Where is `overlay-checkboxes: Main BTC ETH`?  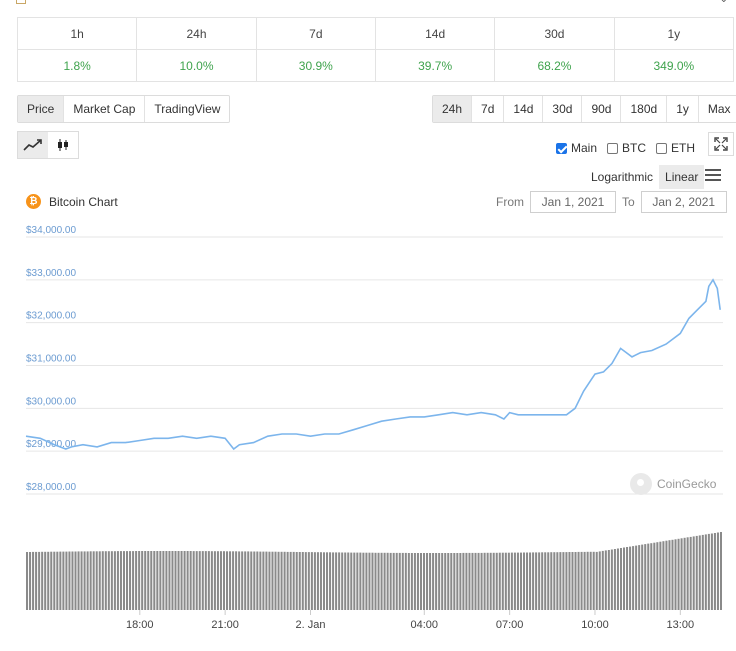
overlay-checkboxes: Main BTC ETH is located at coordinates (625, 148).